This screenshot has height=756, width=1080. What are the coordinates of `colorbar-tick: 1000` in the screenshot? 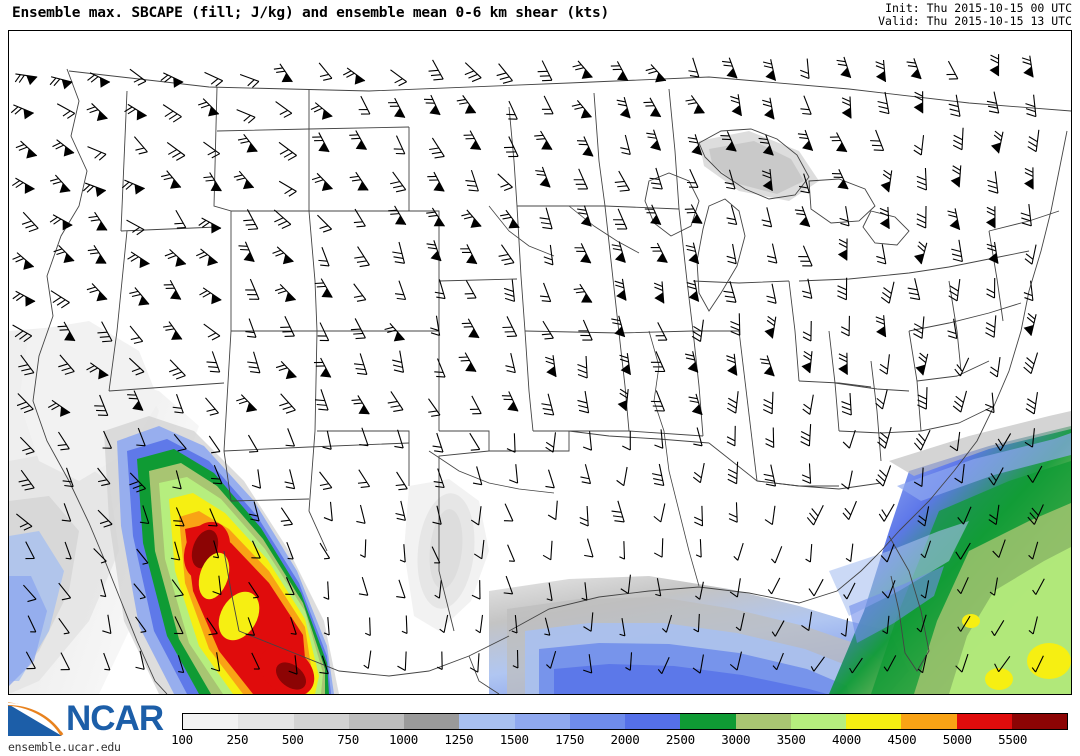 It's located at (403, 739).